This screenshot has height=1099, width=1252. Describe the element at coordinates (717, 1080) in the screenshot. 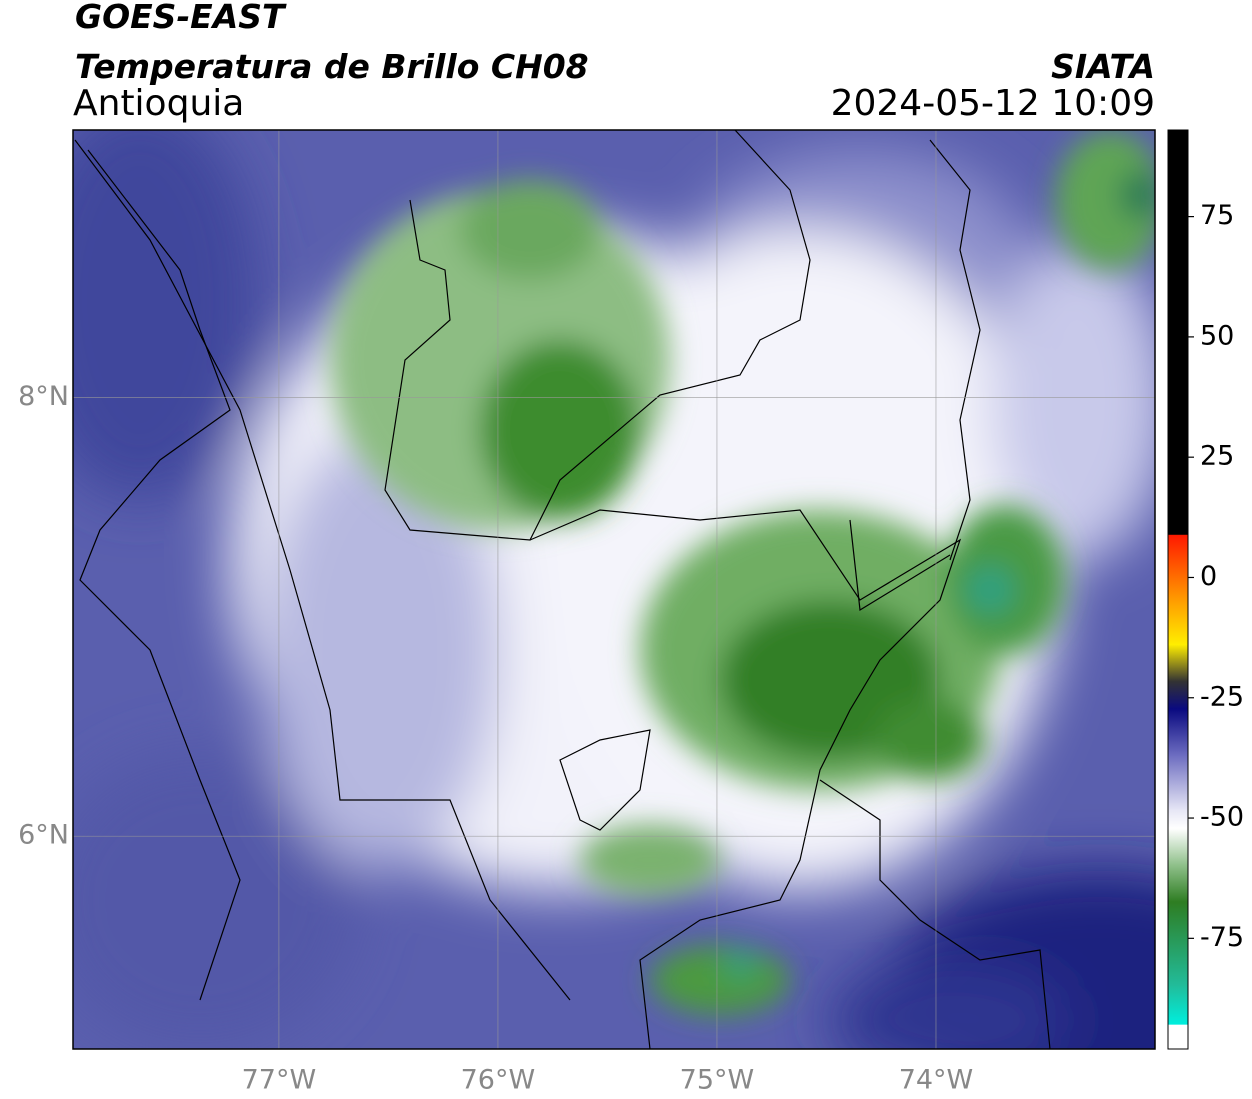

I see `x-tick-label: 75°W` at that location.